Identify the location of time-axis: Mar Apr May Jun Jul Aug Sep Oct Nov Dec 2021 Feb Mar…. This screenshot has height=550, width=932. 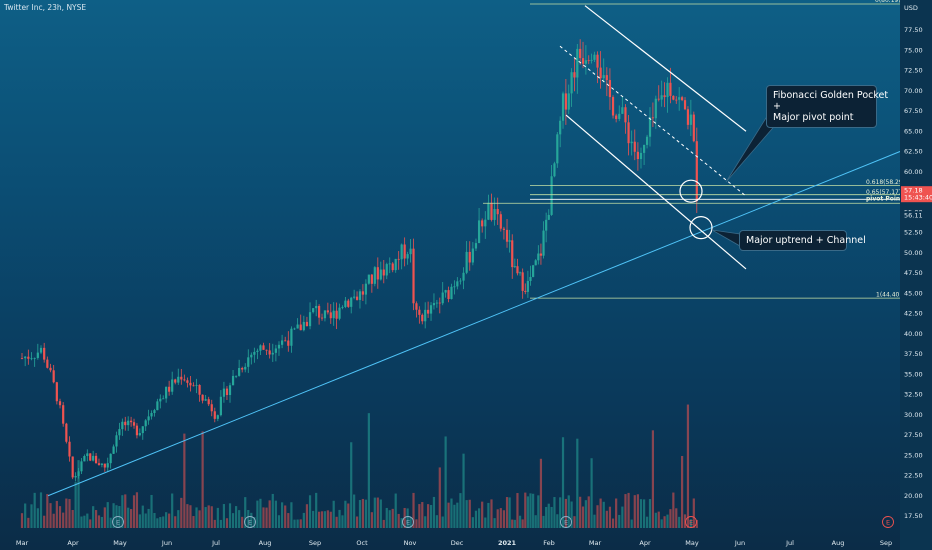
(454, 543).